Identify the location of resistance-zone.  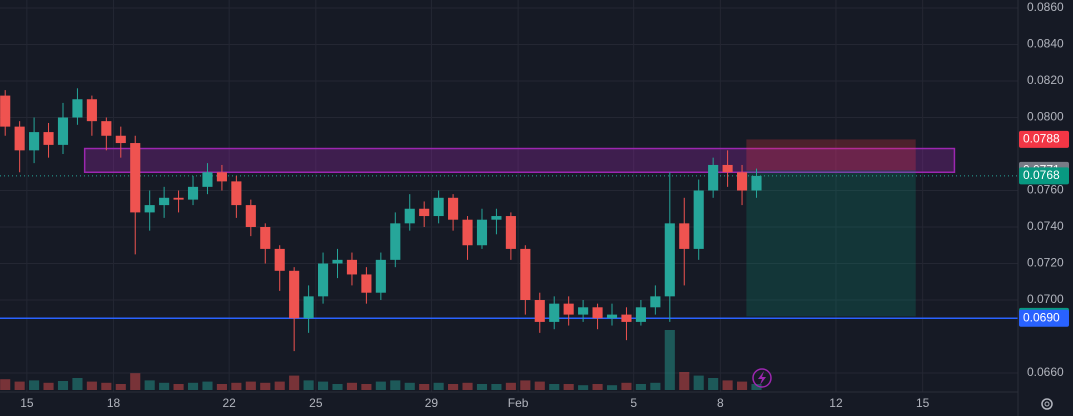
(519, 160).